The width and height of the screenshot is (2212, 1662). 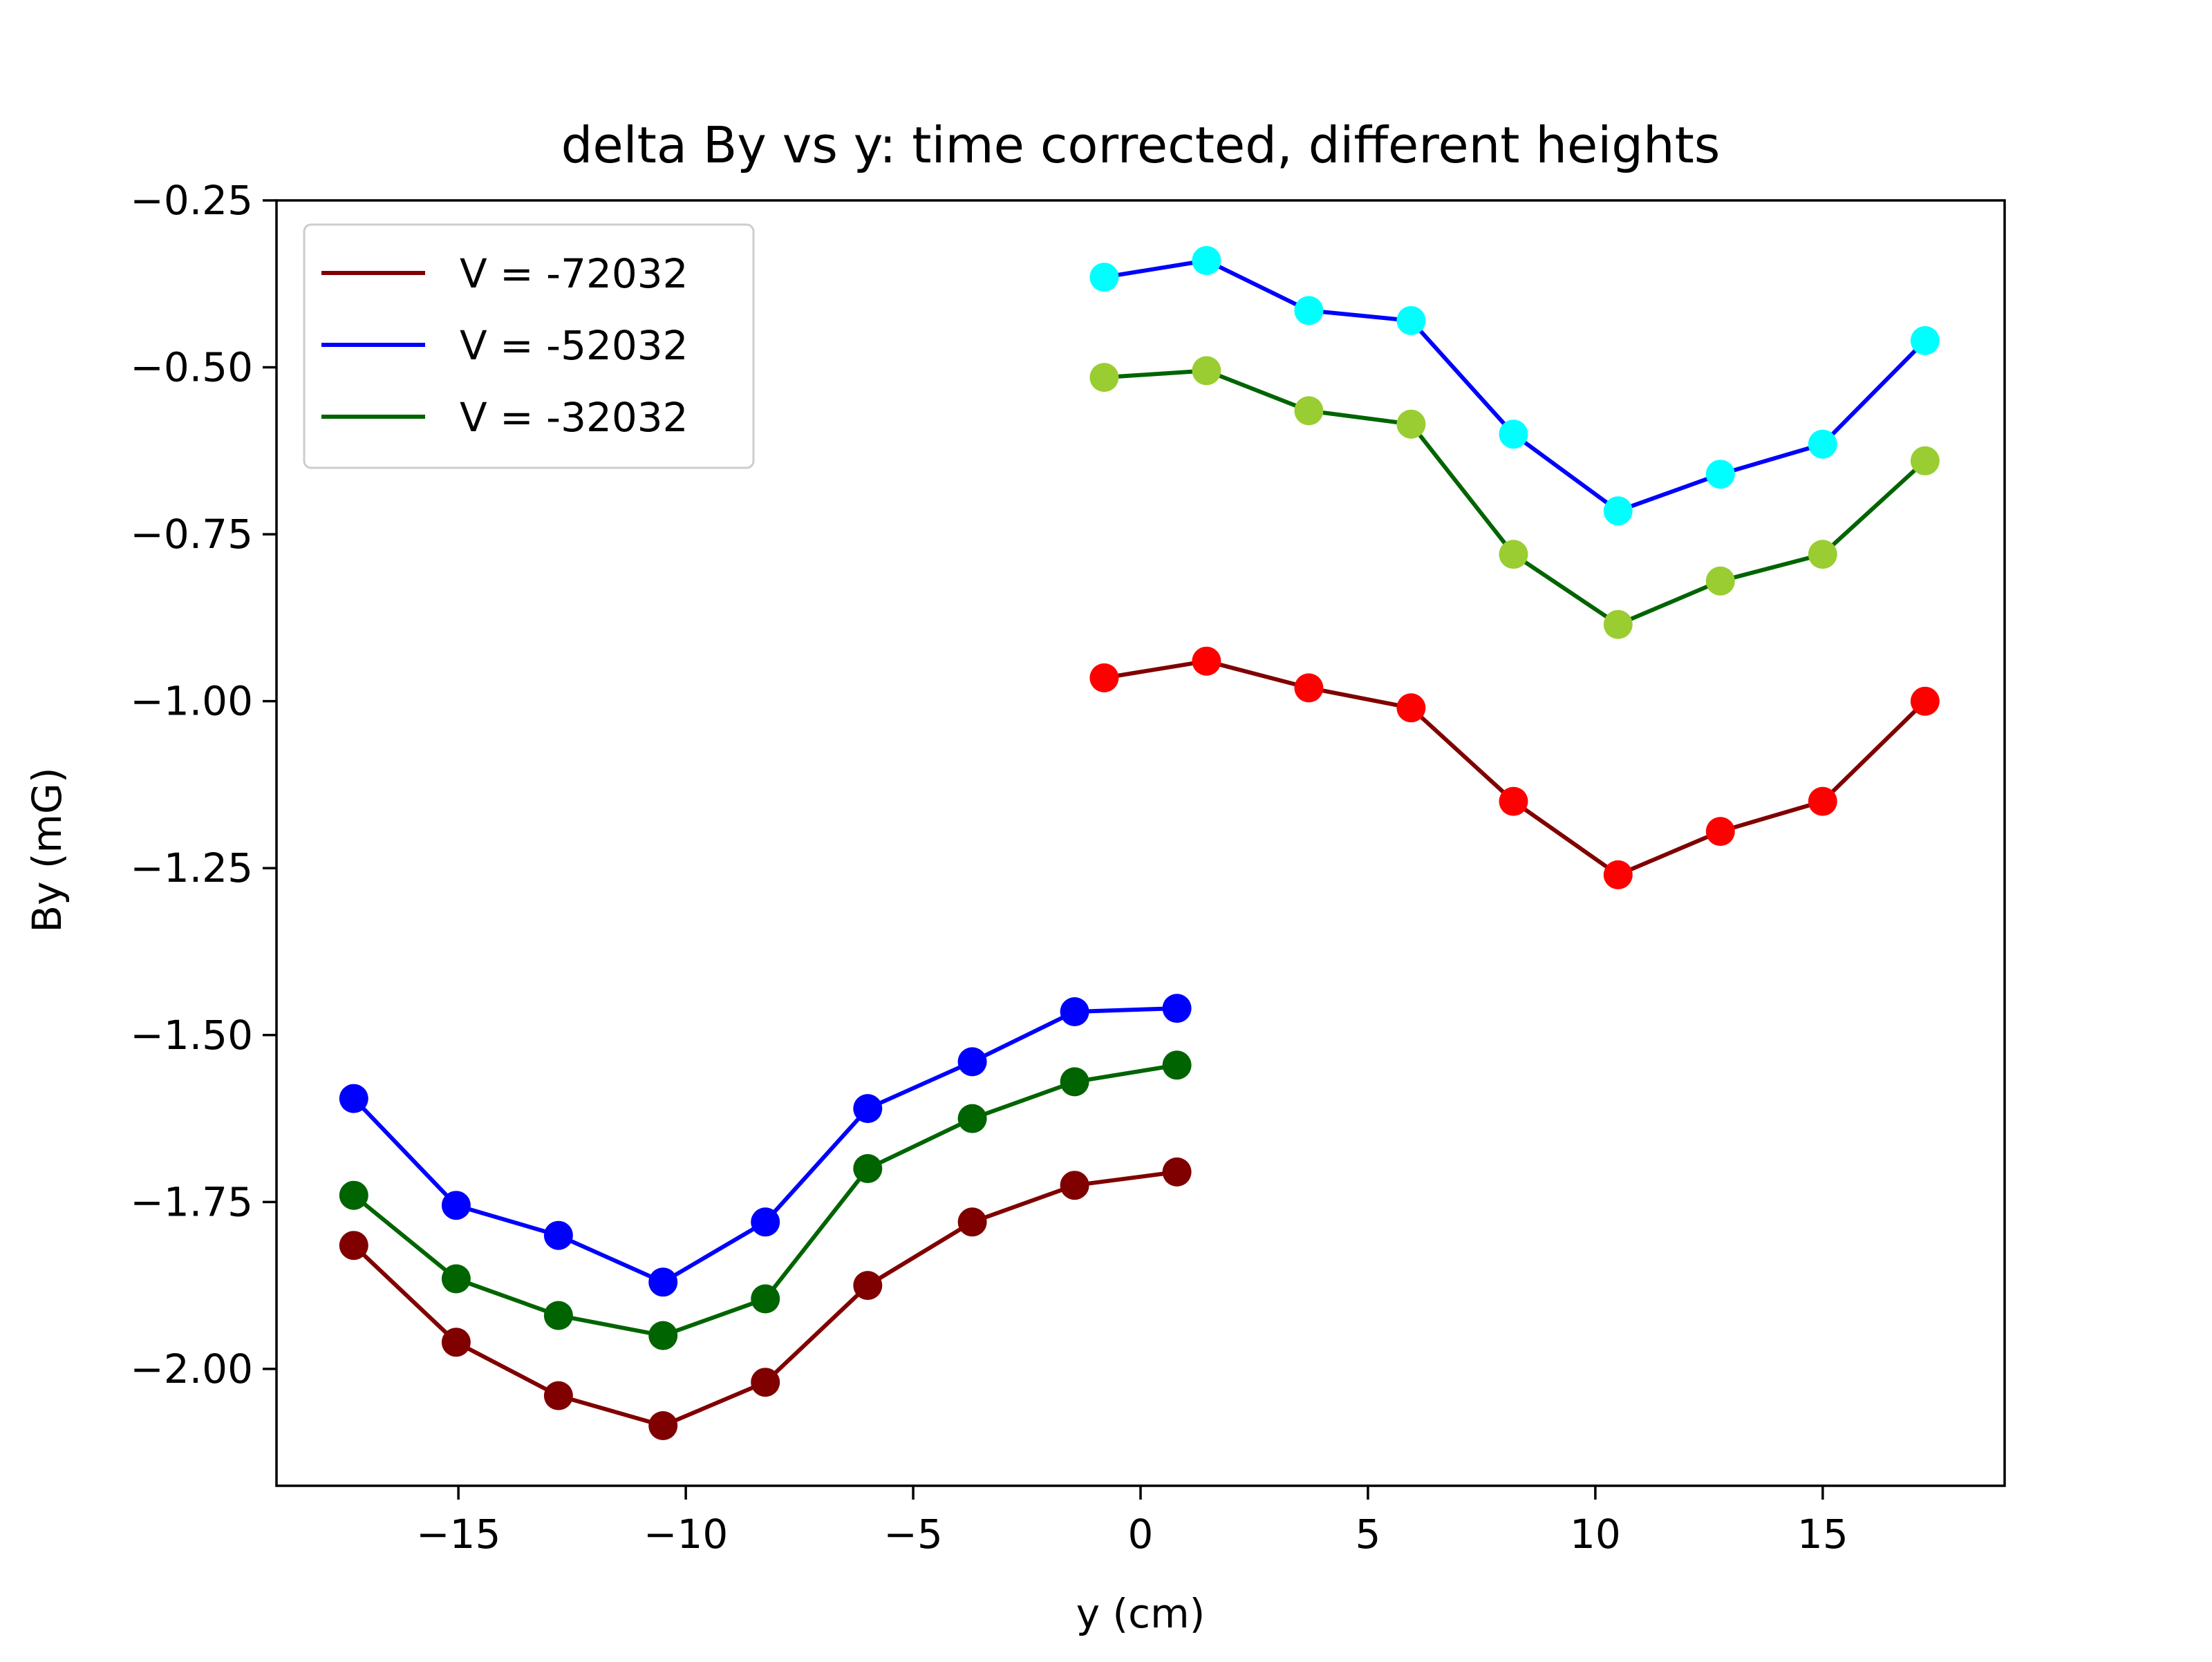 I want to click on y-tick-label: −0.50, so click(x=191, y=368).